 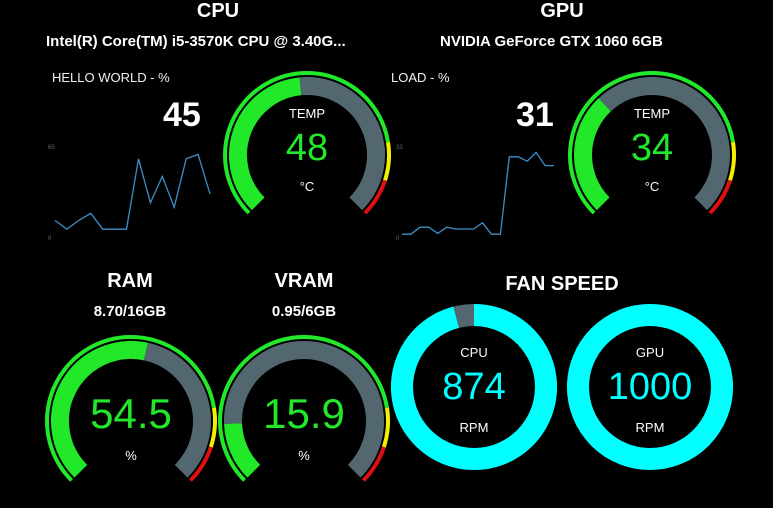 I want to click on cpu-fan-gauge, so click(x=474, y=387).